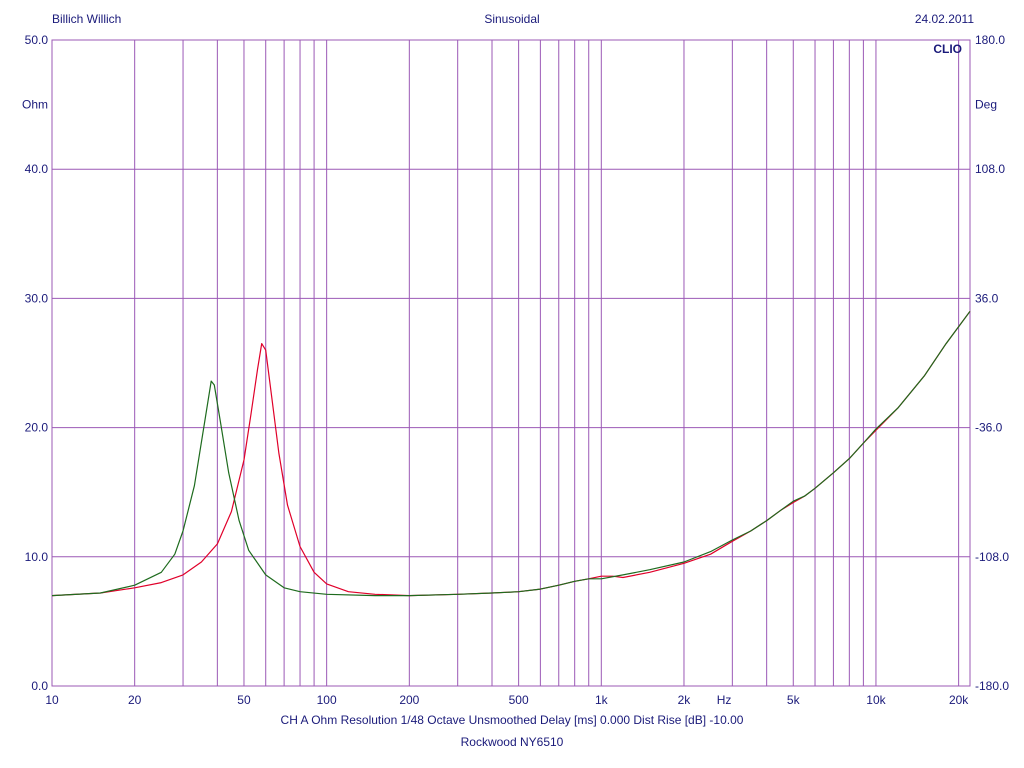 This screenshot has width=1024, height=768. Describe the element at coordinates (512, 19) in the screenshot. I see `header-center-text: Sinusoidal` at that location.